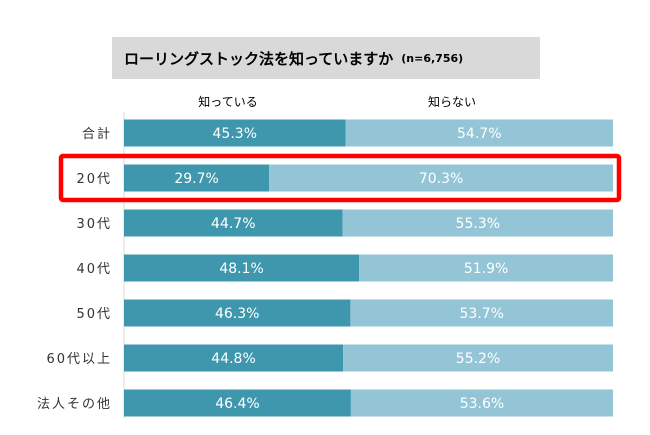  I want to click on data-label: 45.3%, so click(235, 134).